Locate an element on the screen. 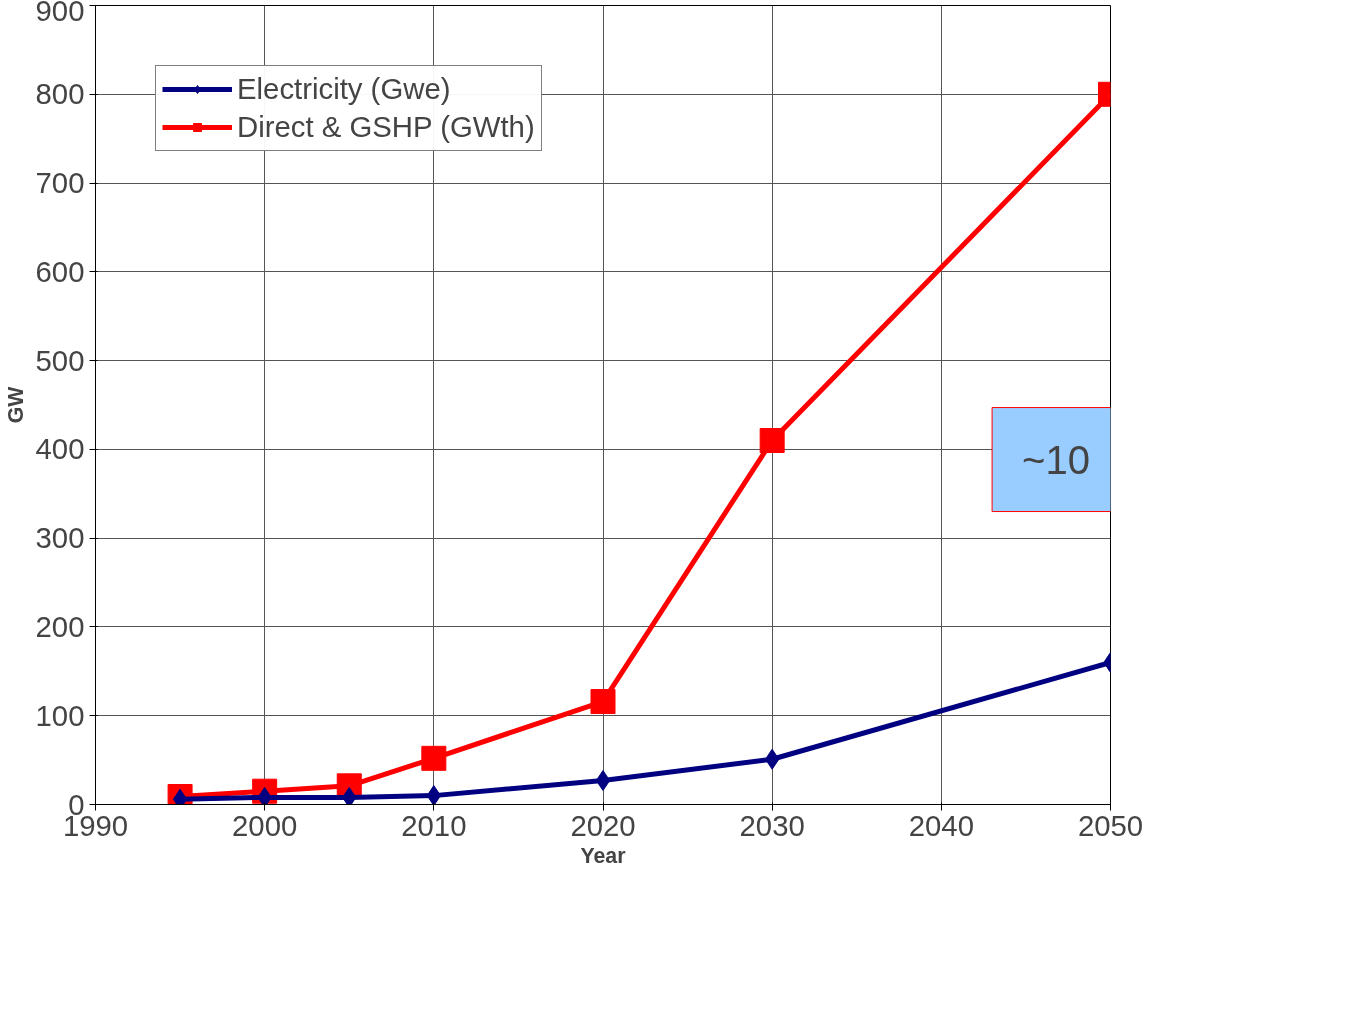 This screenshot has width=1358, height=1028. y-tick-label: 300 is located at coordinates (60, 538).